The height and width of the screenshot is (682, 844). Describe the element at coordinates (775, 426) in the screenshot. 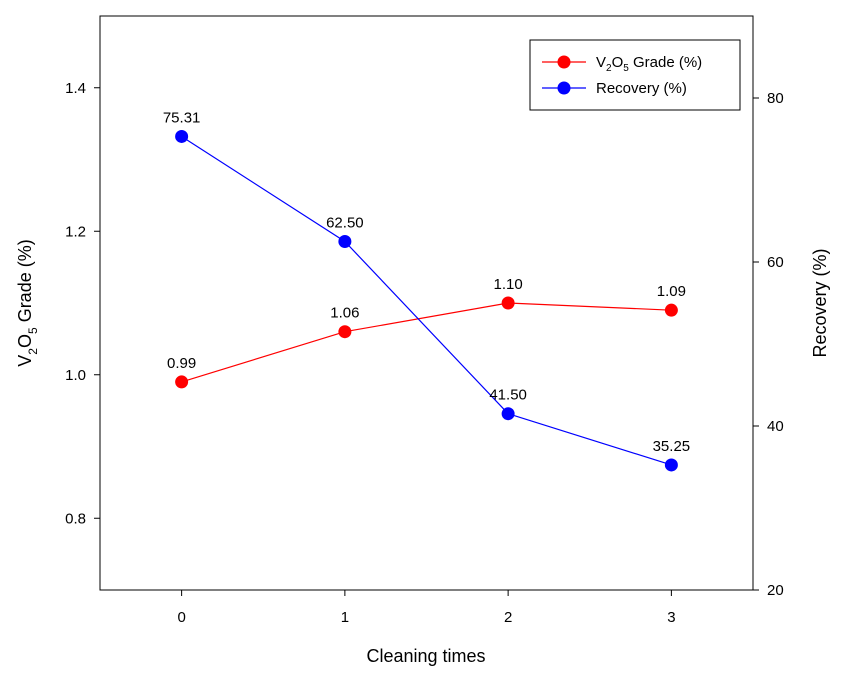

I see `right-y-tick-label: 40` at that location.